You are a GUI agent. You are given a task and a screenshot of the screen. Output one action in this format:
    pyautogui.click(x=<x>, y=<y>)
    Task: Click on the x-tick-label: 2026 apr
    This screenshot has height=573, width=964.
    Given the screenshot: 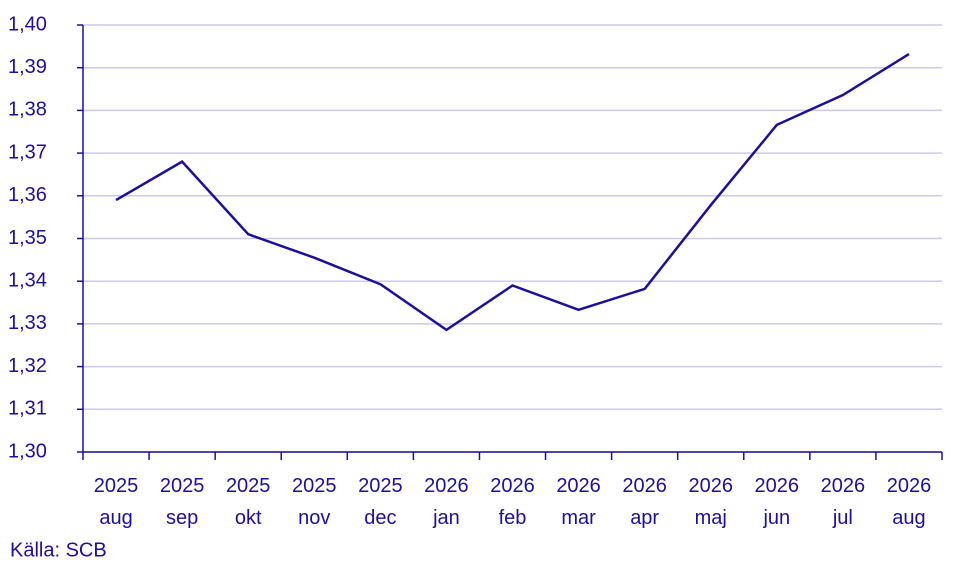 What is the action you would take?
    pyautogui.click(x=644, y=502)
    